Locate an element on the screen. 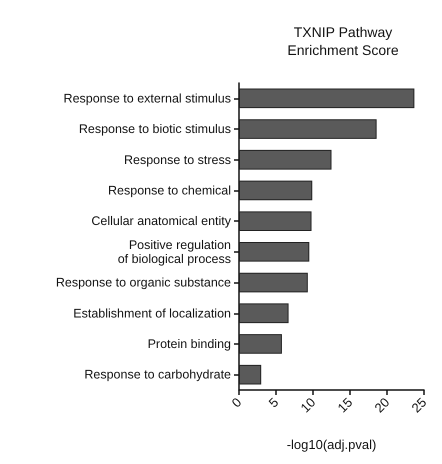  x-tick-label: 5 is located at coordinates (274, 402).